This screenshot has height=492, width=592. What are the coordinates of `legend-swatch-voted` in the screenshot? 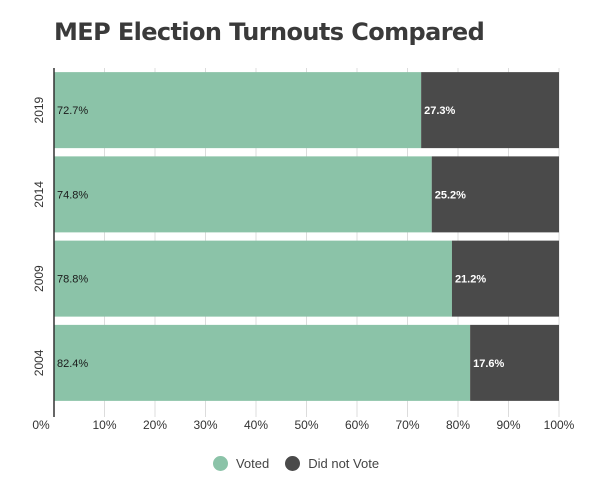 It's located at (220, 463).